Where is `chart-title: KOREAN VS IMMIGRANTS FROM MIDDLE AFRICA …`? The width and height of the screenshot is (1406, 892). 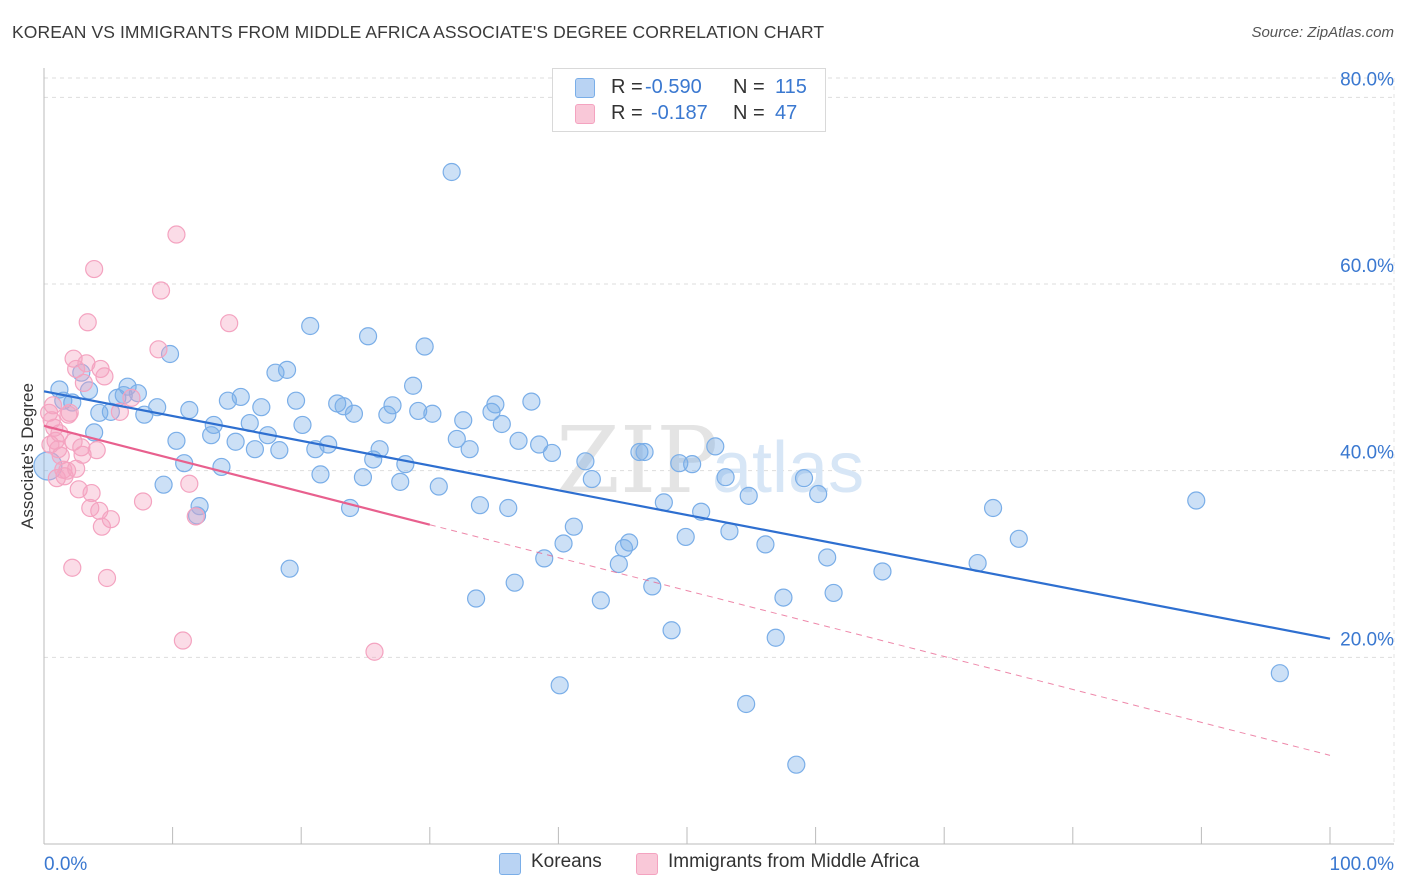
chart-title: KOREAN VS IMMIGRANTS FROM MIDDLE AFRICA … is located at coordinates (418, 32).